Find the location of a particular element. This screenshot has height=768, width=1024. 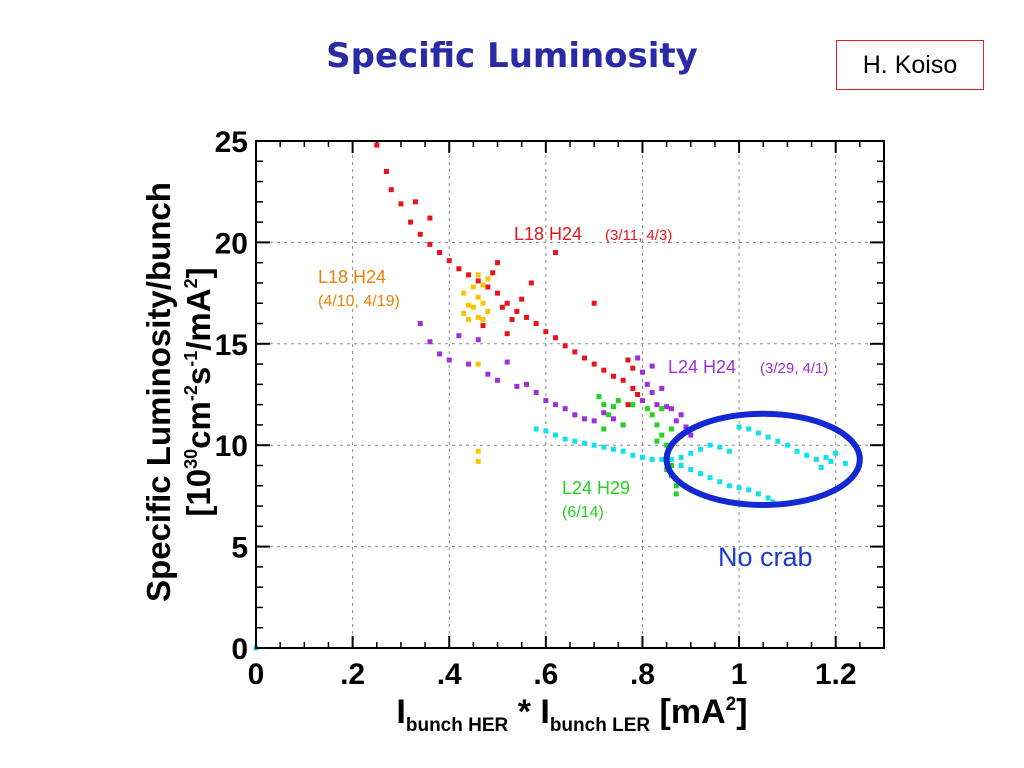

y-tick-label: 5 is located at coordinates (239, 548).